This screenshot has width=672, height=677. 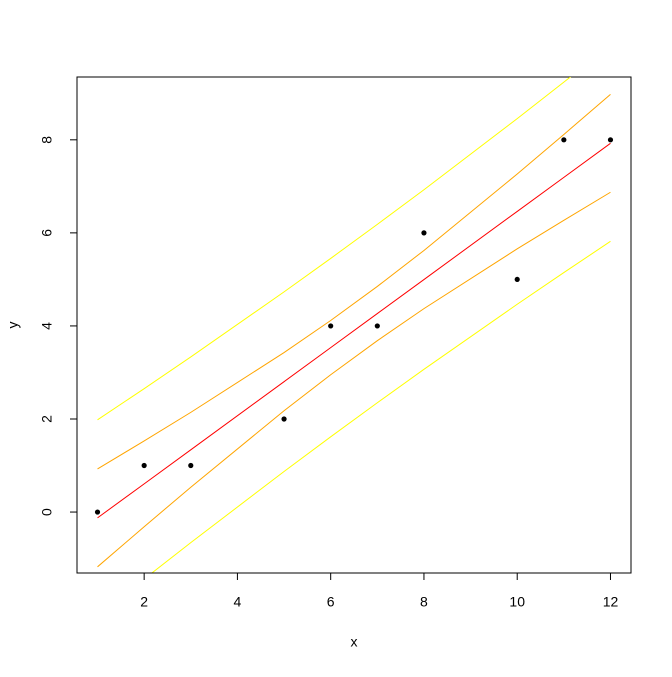 What do you see at coordinates (47, 326) in the screenshot?
I see `y-tick-label: 4` at bounding box center [47, 326].